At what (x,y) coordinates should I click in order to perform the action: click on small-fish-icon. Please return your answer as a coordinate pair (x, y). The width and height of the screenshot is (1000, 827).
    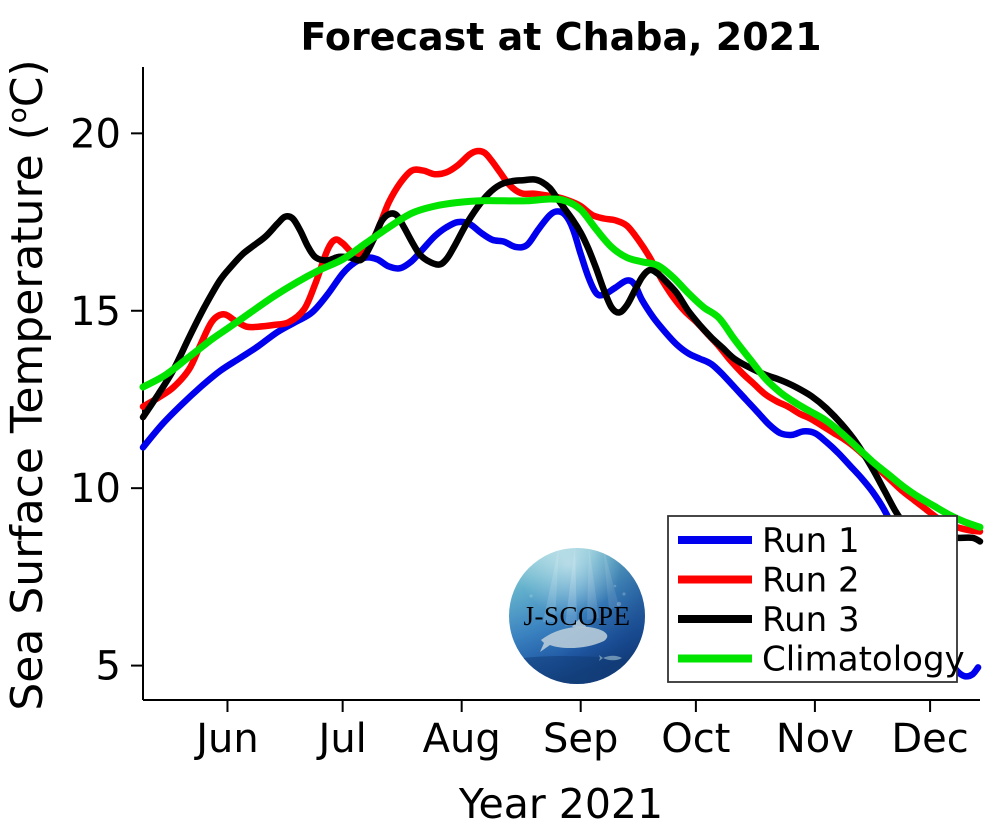
    Looking at the image, I should click on (610, 658).